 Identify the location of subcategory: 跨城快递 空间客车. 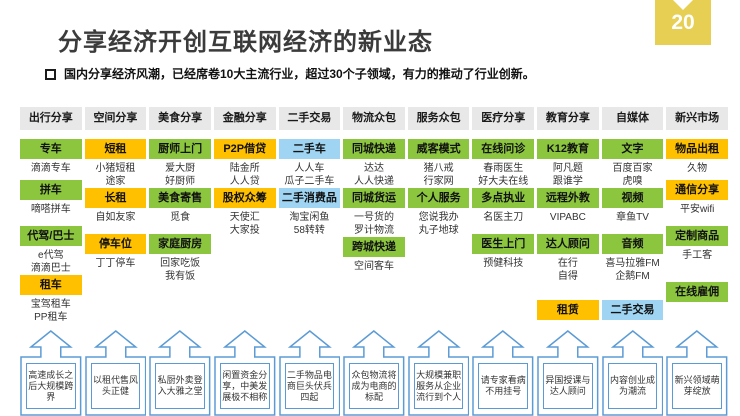
(374, 256).